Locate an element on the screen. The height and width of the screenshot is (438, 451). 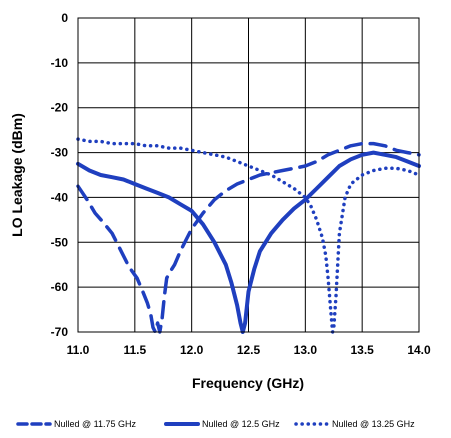
x-tick-label: 12.5 is located at coordinates (249, 350).